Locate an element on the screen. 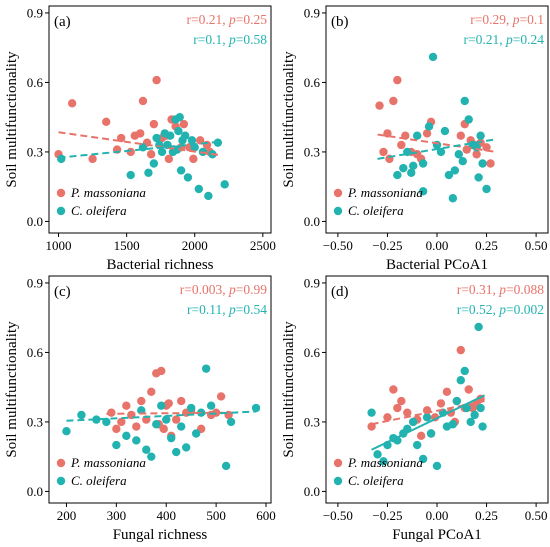  x-axis-title: Bacterial PCoA1 is located at coordinates (437, 265).